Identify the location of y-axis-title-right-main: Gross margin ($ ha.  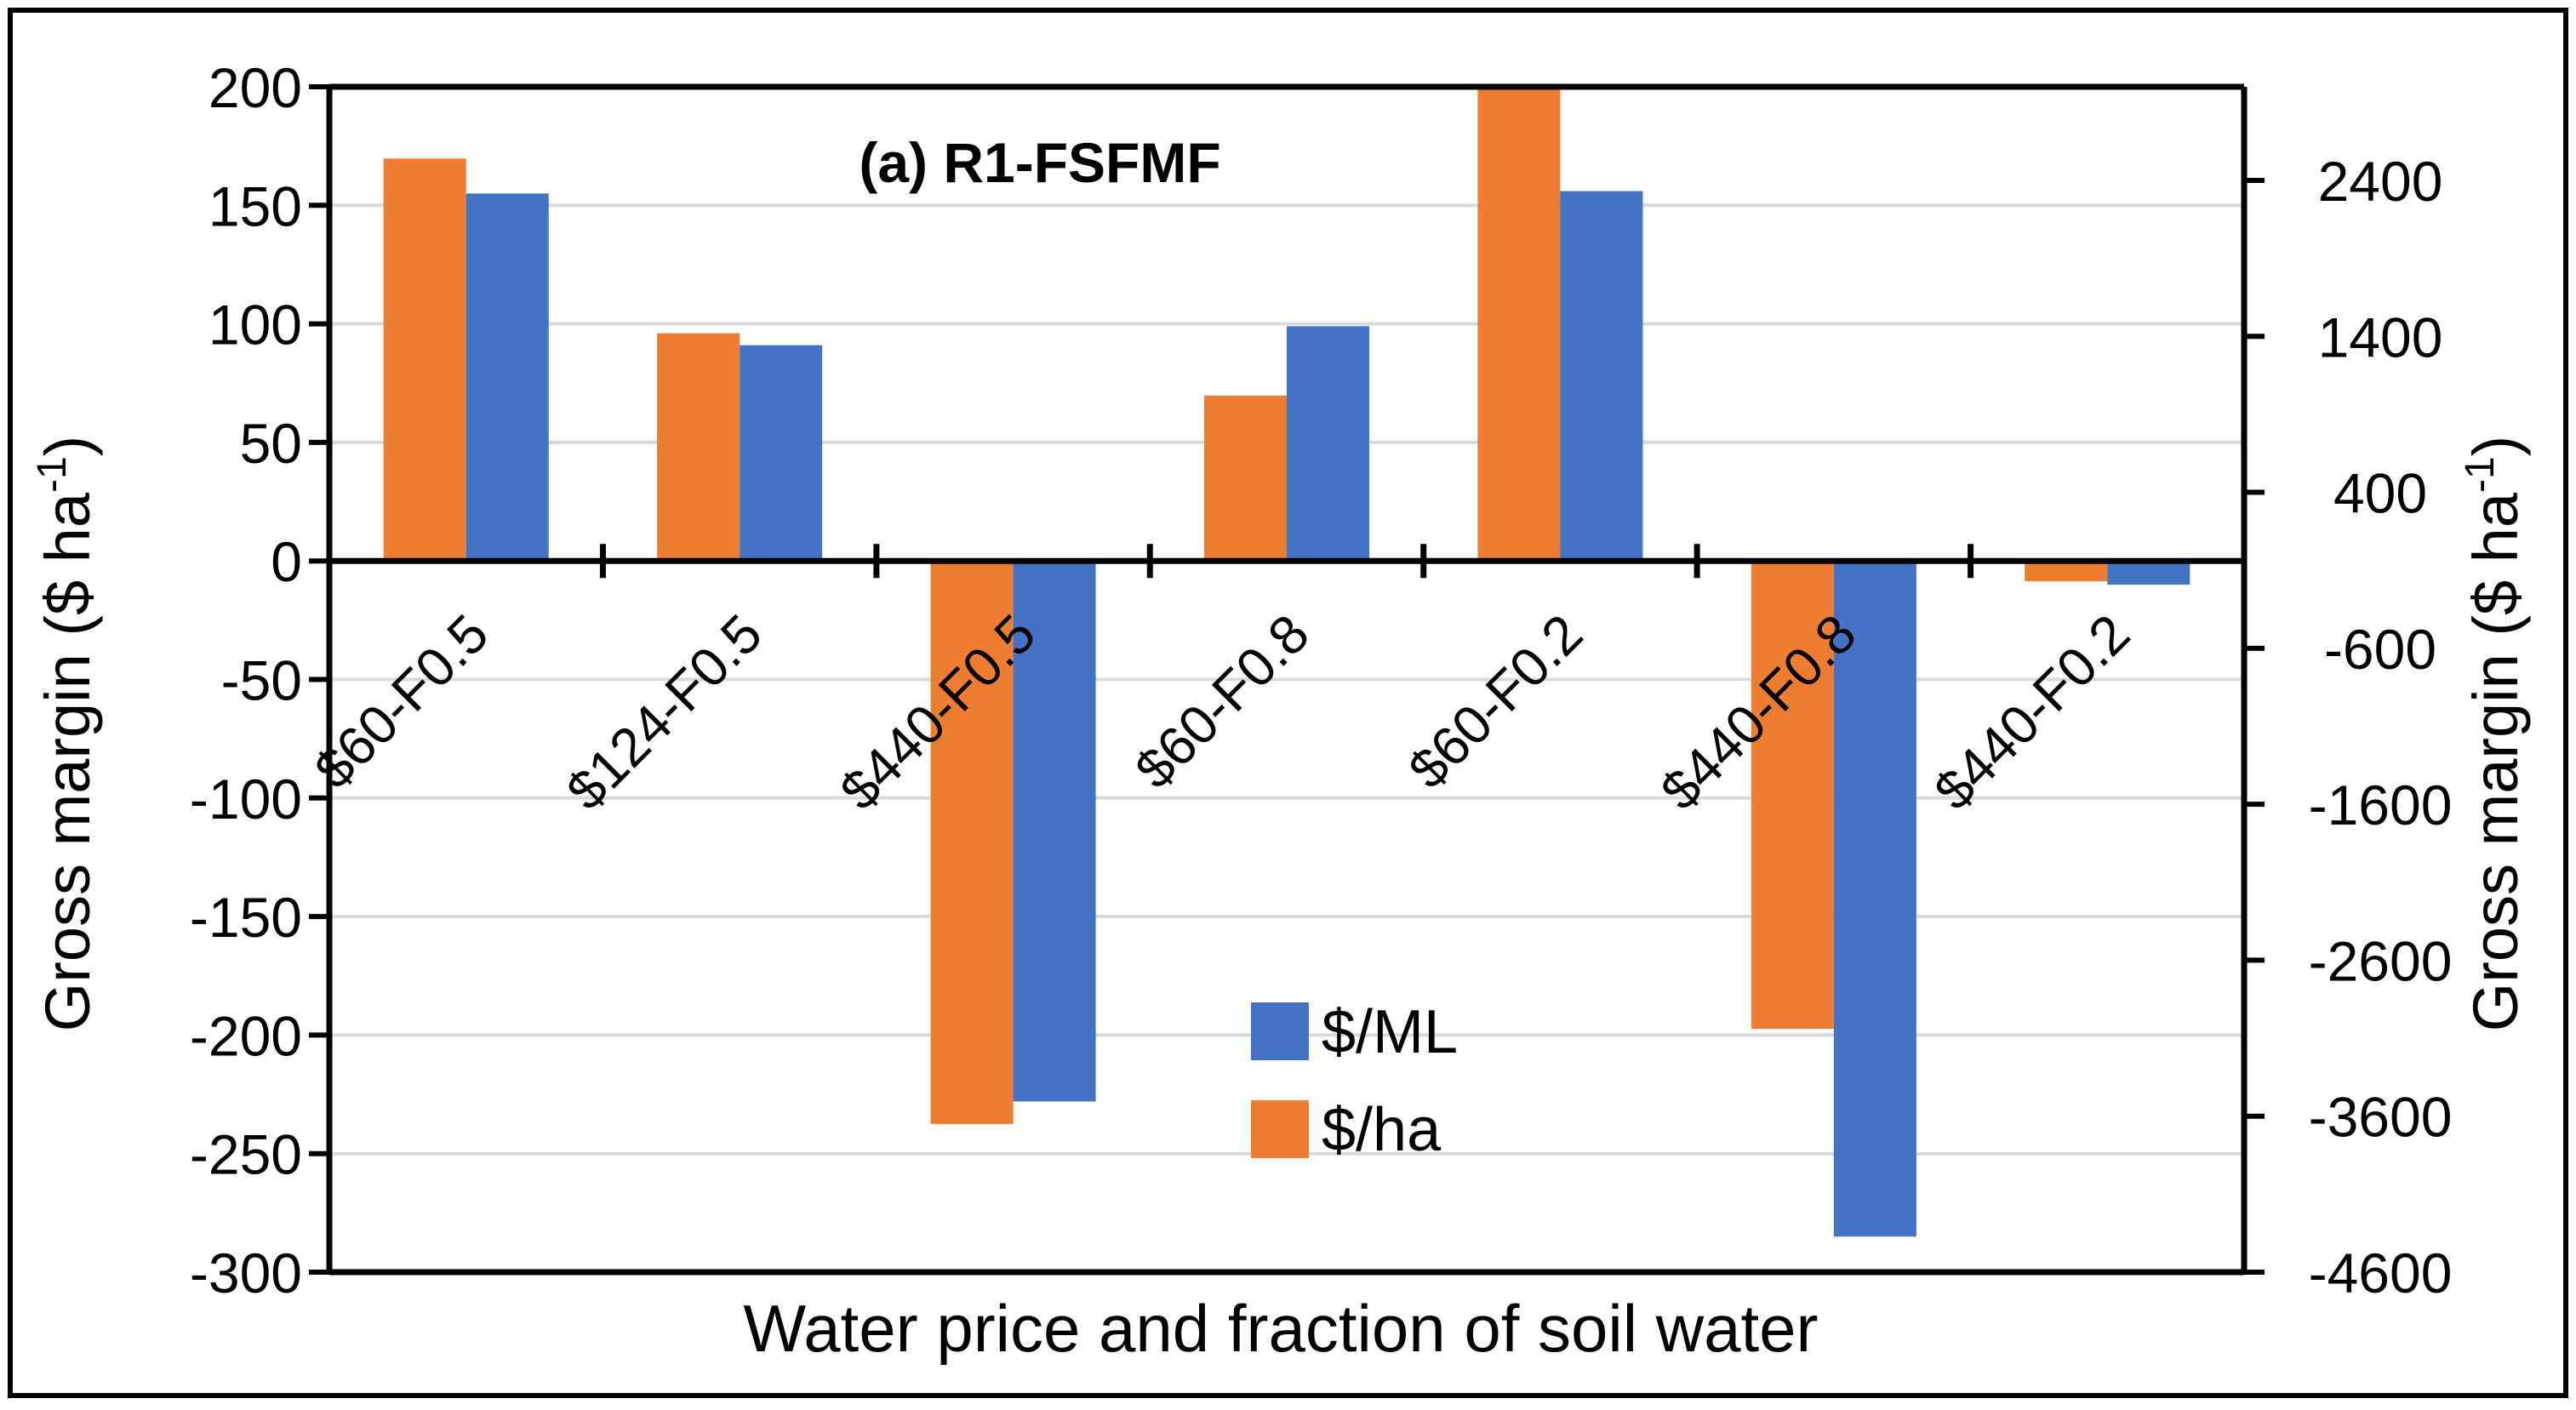
(2495, 761).